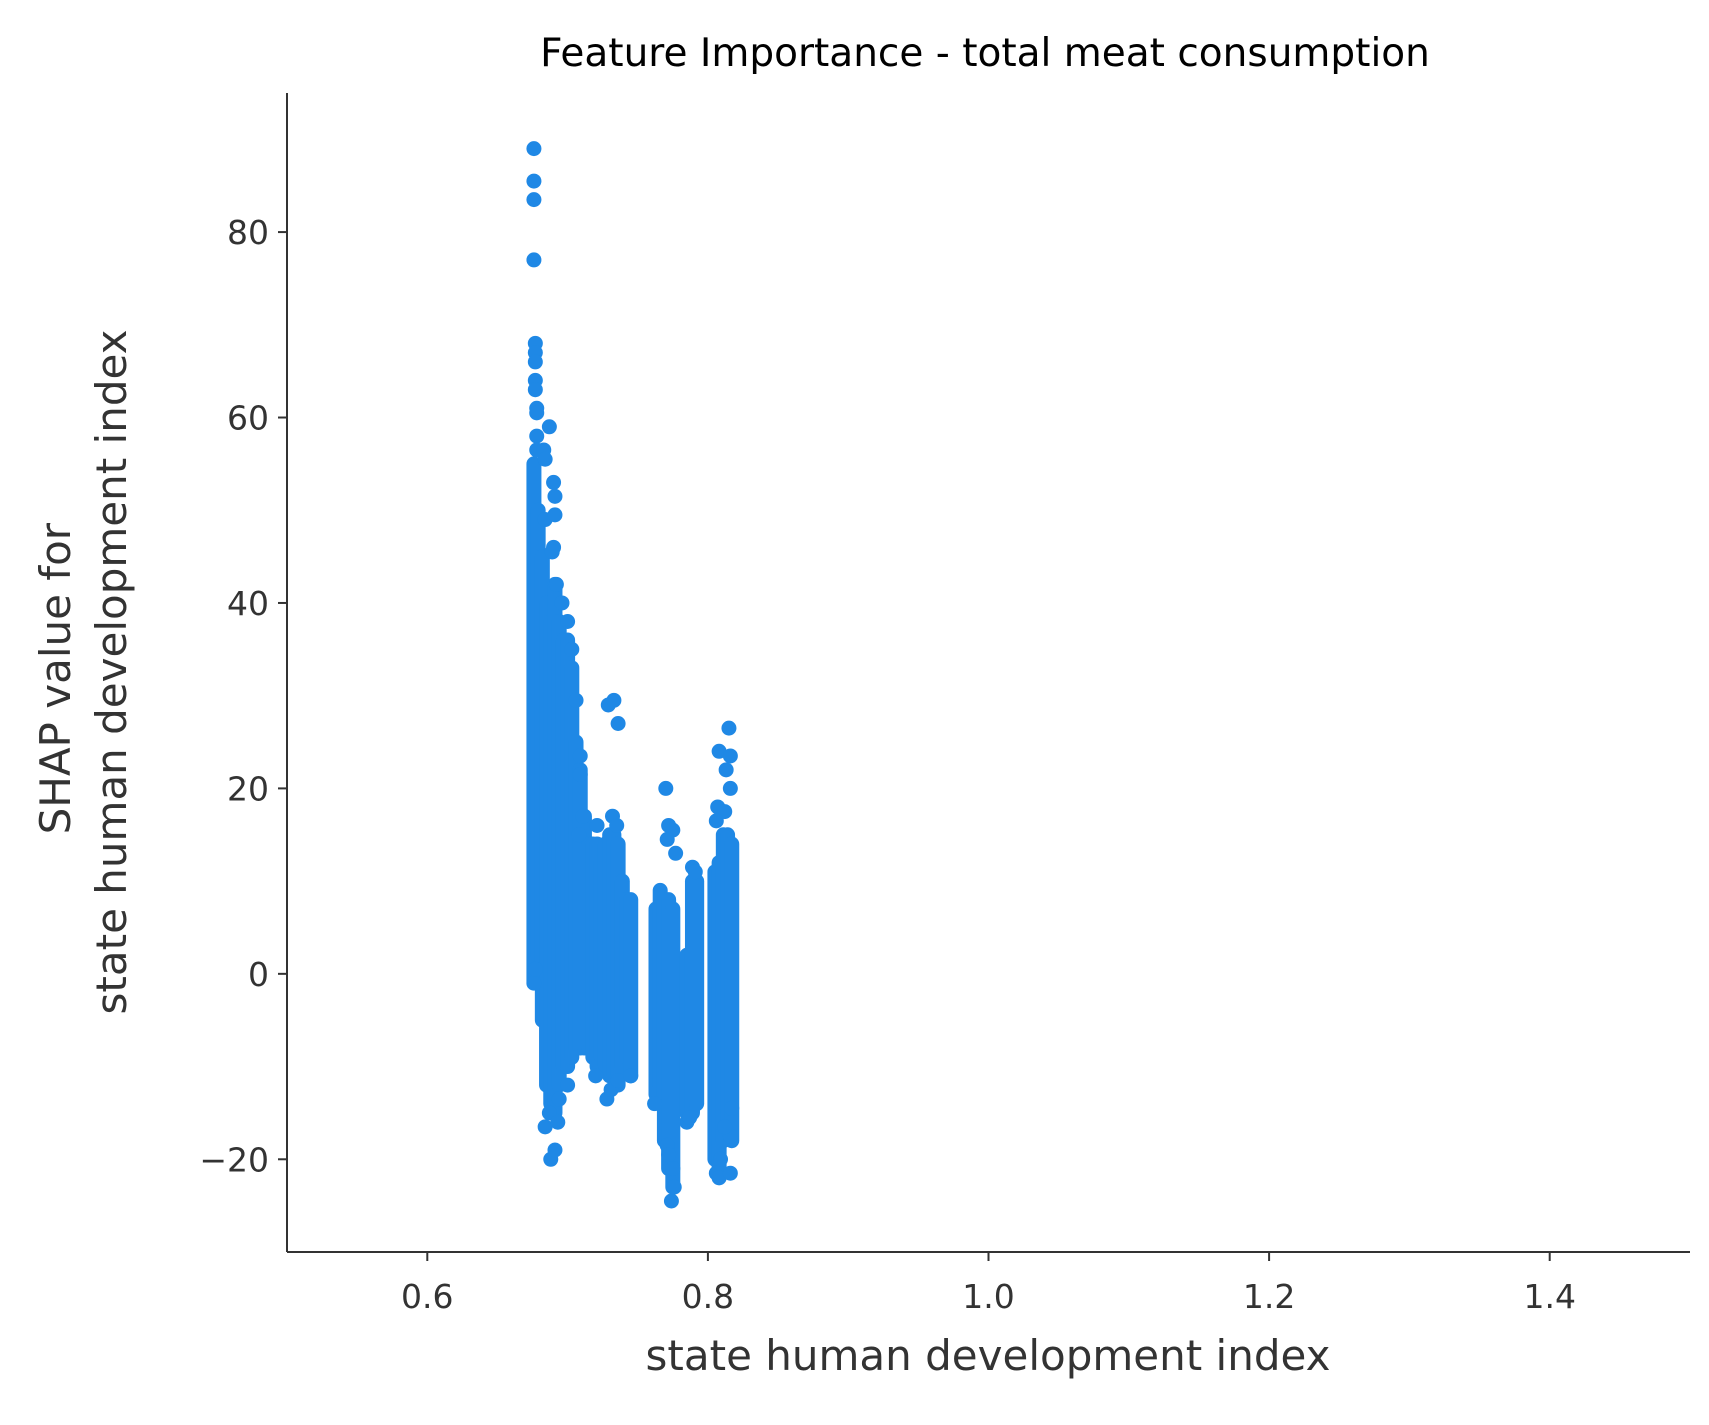  I want to click on y-tick-label: 80, so click(248, 232).